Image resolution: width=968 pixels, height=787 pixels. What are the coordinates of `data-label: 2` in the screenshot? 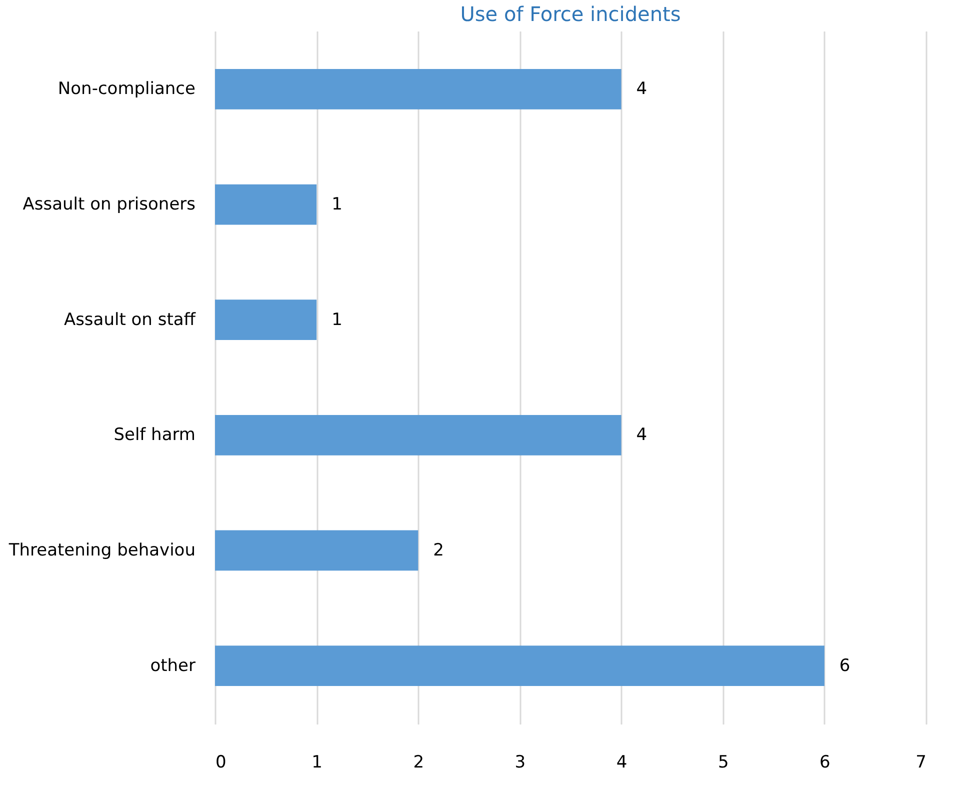 It's located at (438, 550).